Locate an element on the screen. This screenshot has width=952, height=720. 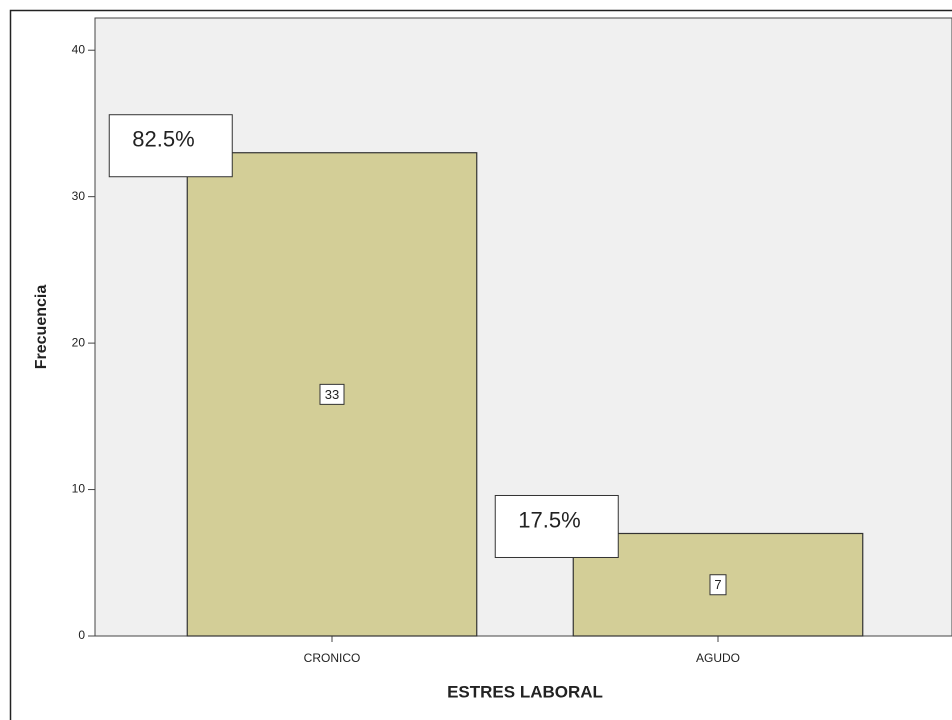
bar is located at coordinates (718, 584).